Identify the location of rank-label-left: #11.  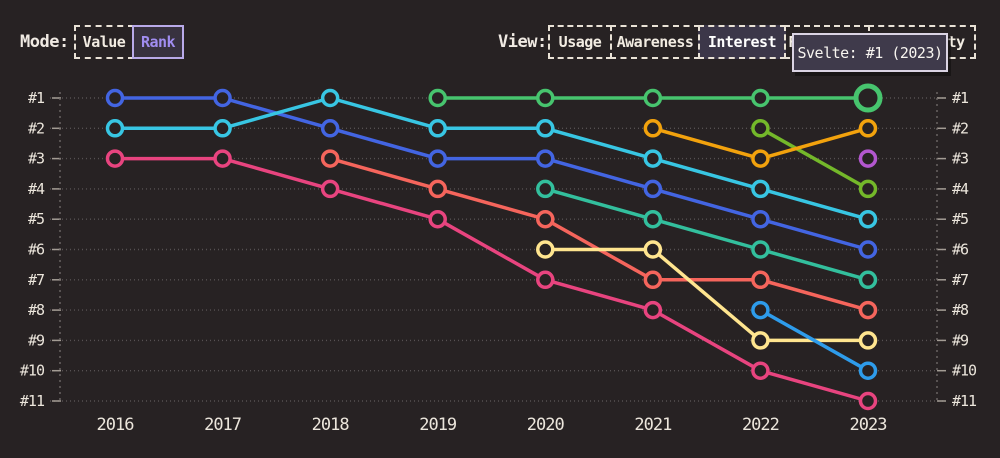
(32, 401).